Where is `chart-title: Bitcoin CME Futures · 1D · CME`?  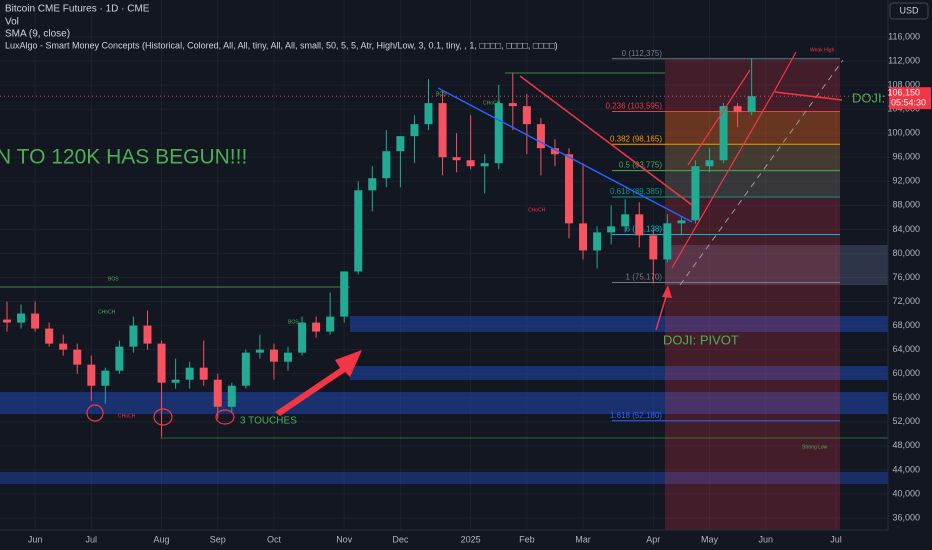
chart-title: Bitcoin CME Futures · 1D · CME is located at coordinates (77, 9).